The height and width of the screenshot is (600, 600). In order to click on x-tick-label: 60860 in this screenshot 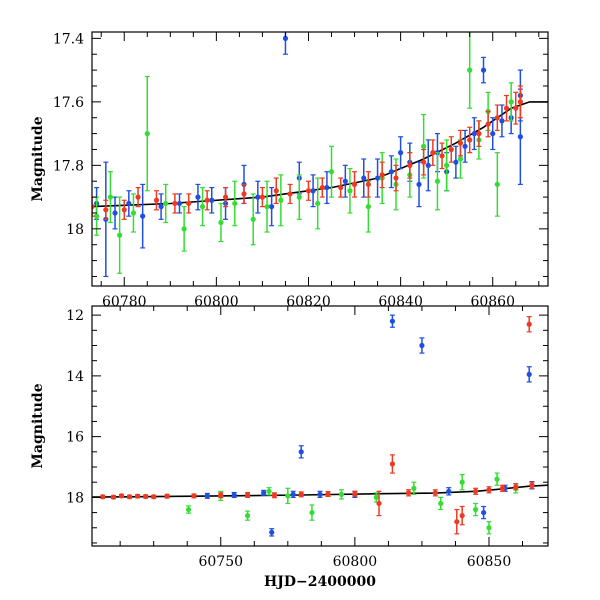, I will do `click(492, 302)`.